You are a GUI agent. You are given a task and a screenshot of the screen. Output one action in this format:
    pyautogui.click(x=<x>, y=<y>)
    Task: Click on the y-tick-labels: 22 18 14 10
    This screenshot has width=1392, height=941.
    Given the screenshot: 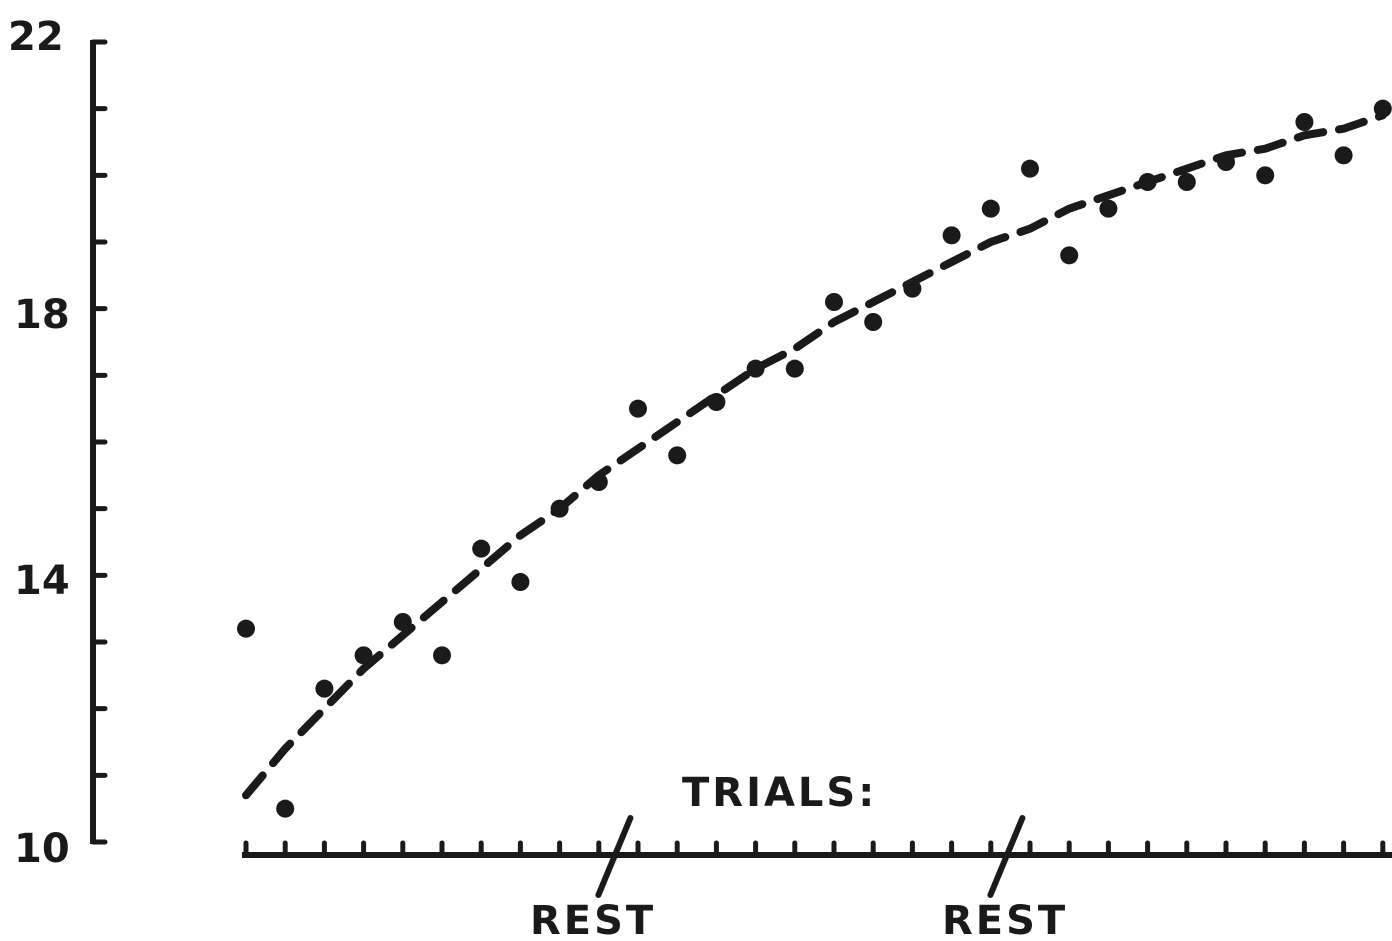 What is the action you would take?
    pyautogui.click(x=39, y=443)
    